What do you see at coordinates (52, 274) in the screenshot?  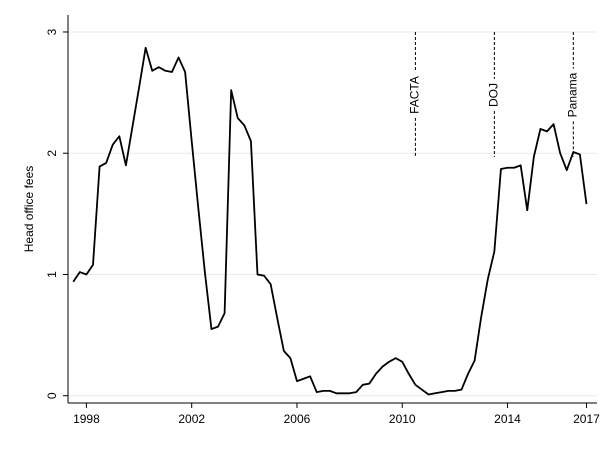 I see `y-tick-label: 1` at bounding box center [52, 274].